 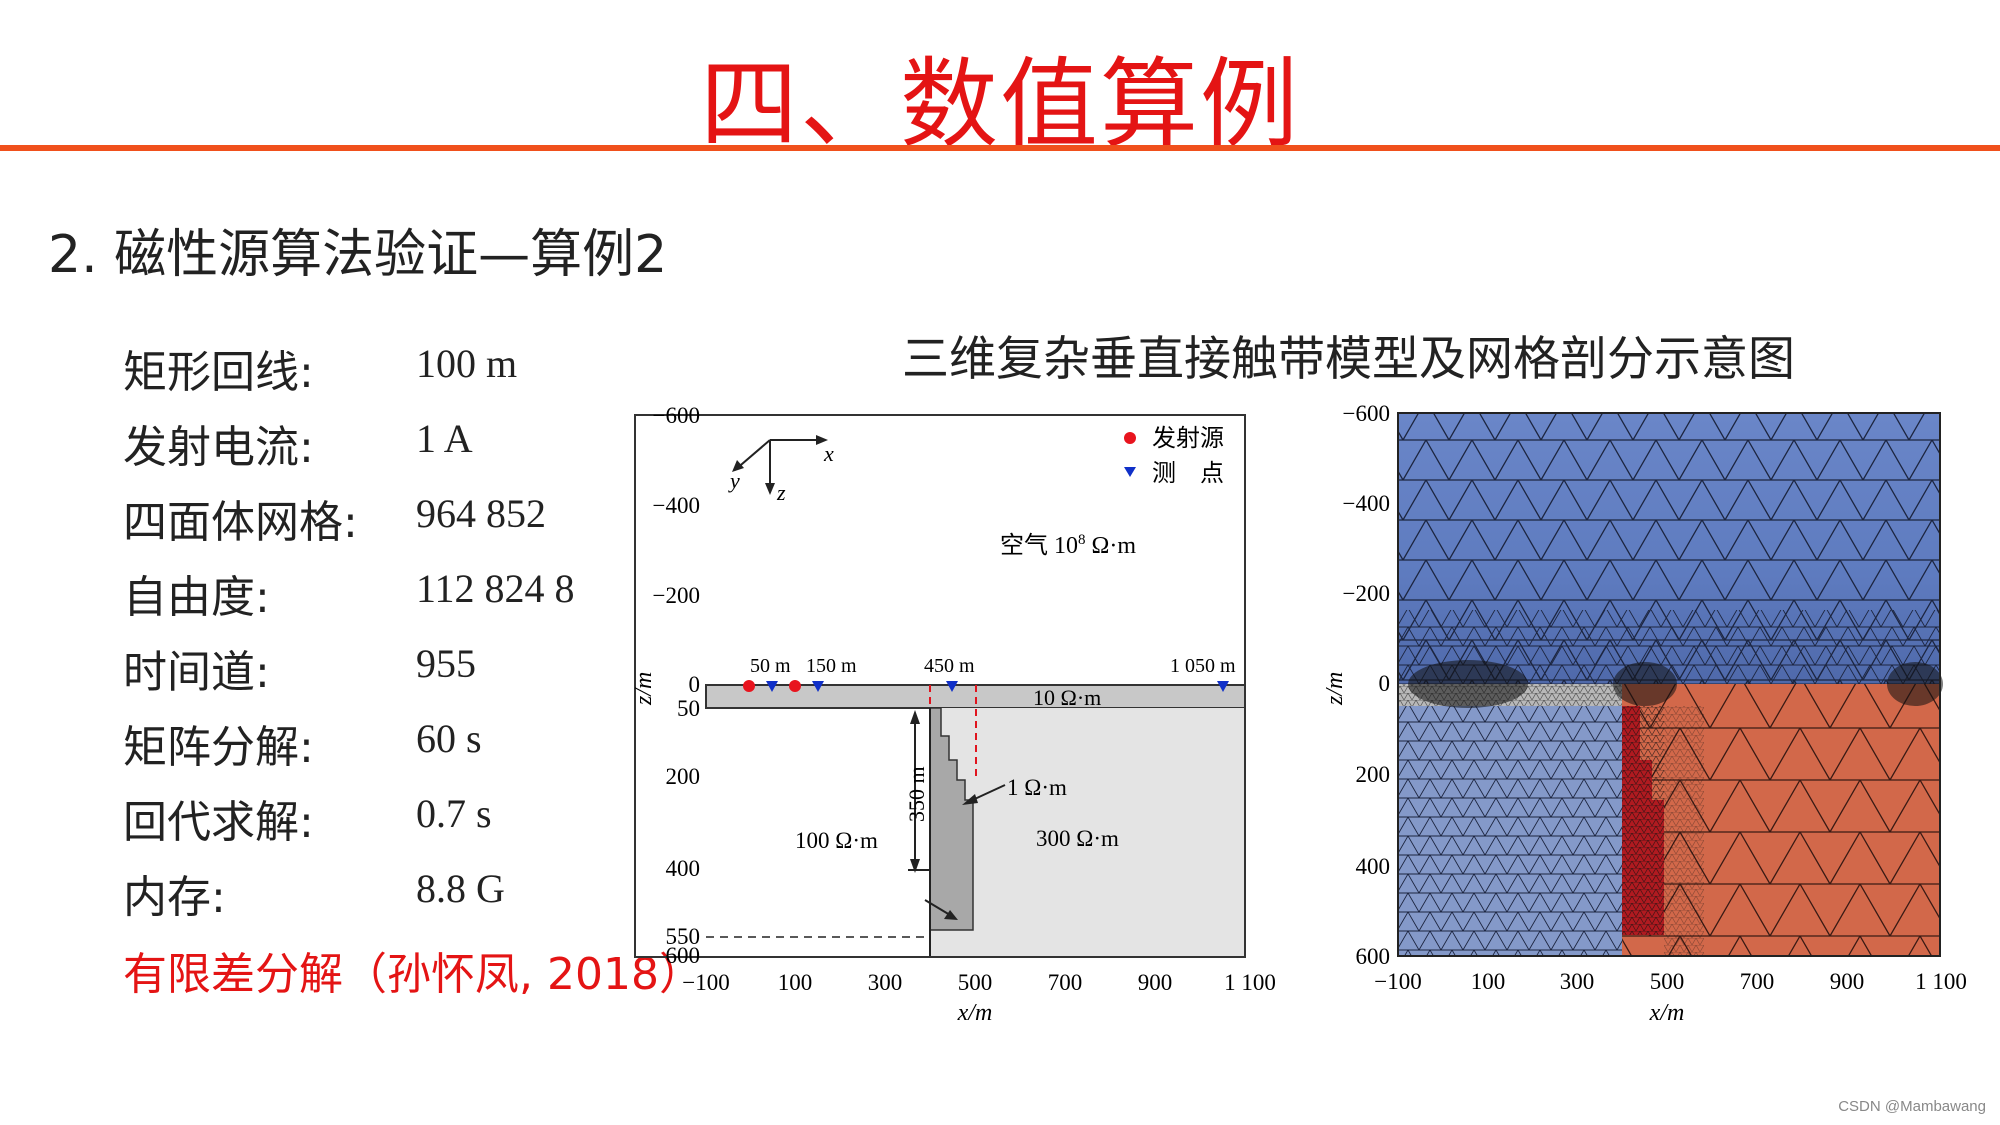 I want to click on axis-glyph-y: y, so click(x=734, y=480).